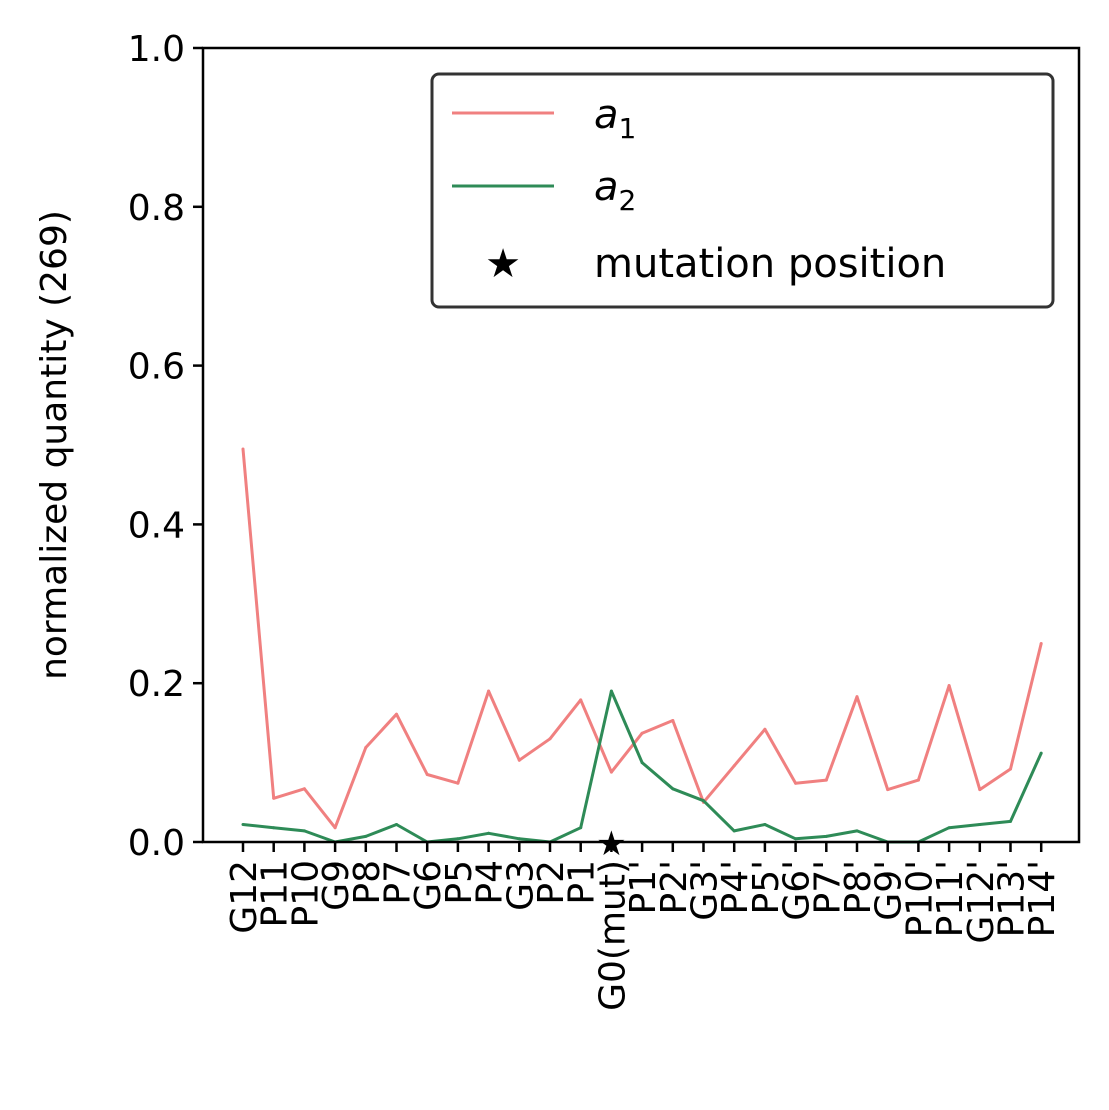  Describe the element at coordinates (889, 890) in the screenshot. I see `x-tick-label: G9'` at that location.